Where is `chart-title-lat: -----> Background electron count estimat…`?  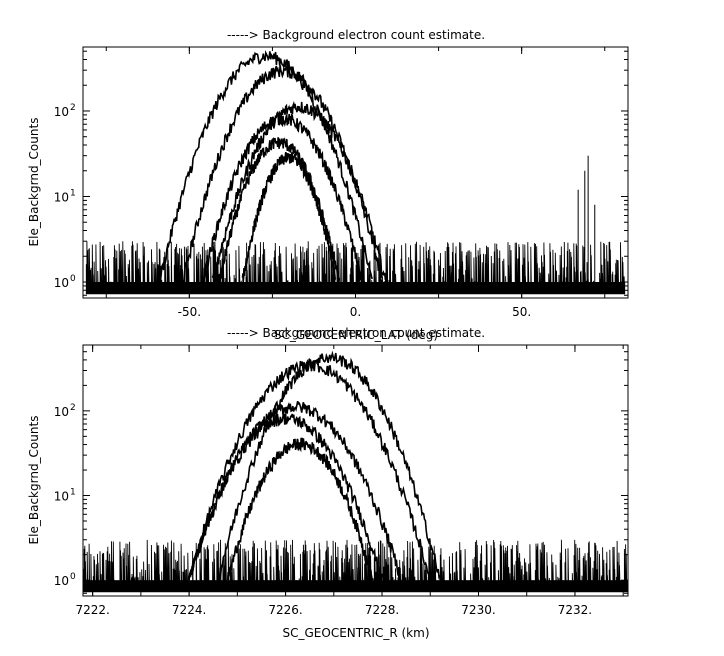
chart-title-lat: -----> Background electron count estimat… is located at coordinates (356, 35).